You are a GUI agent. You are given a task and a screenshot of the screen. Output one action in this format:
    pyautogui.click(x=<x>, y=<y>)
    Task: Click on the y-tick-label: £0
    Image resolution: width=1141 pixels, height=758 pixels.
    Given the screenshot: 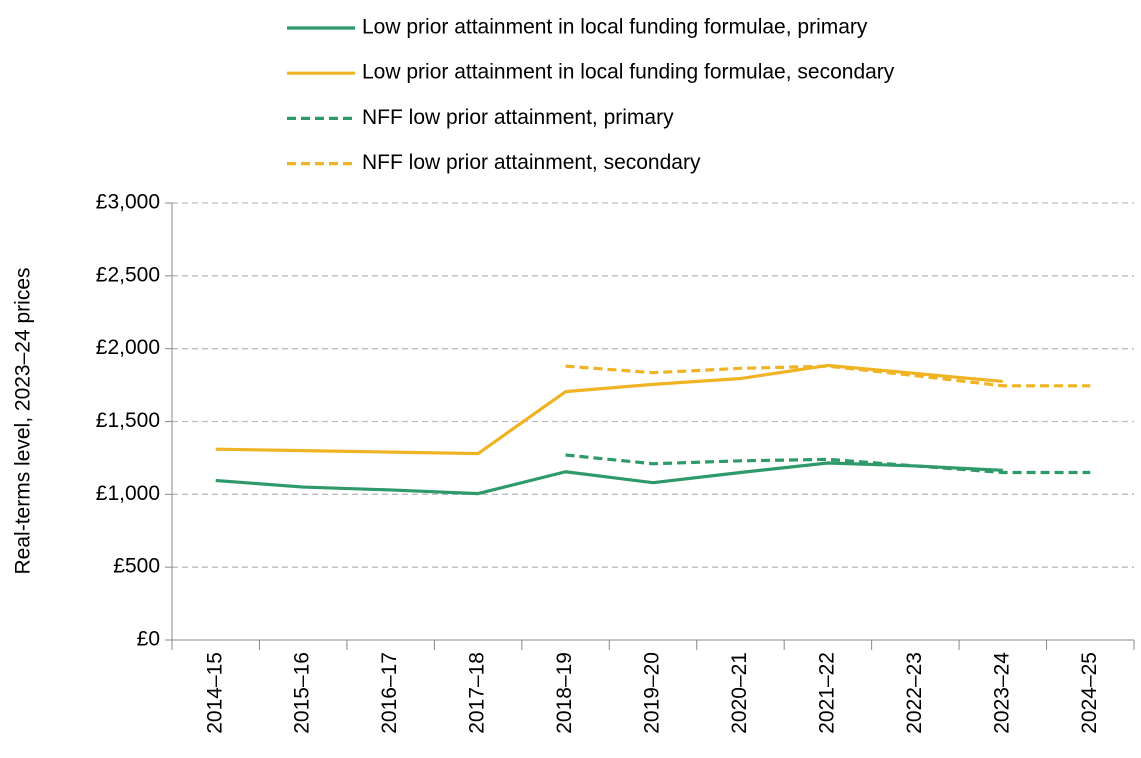 What is the action you would take?
    pyautogui.click(x=148, y=639)
    